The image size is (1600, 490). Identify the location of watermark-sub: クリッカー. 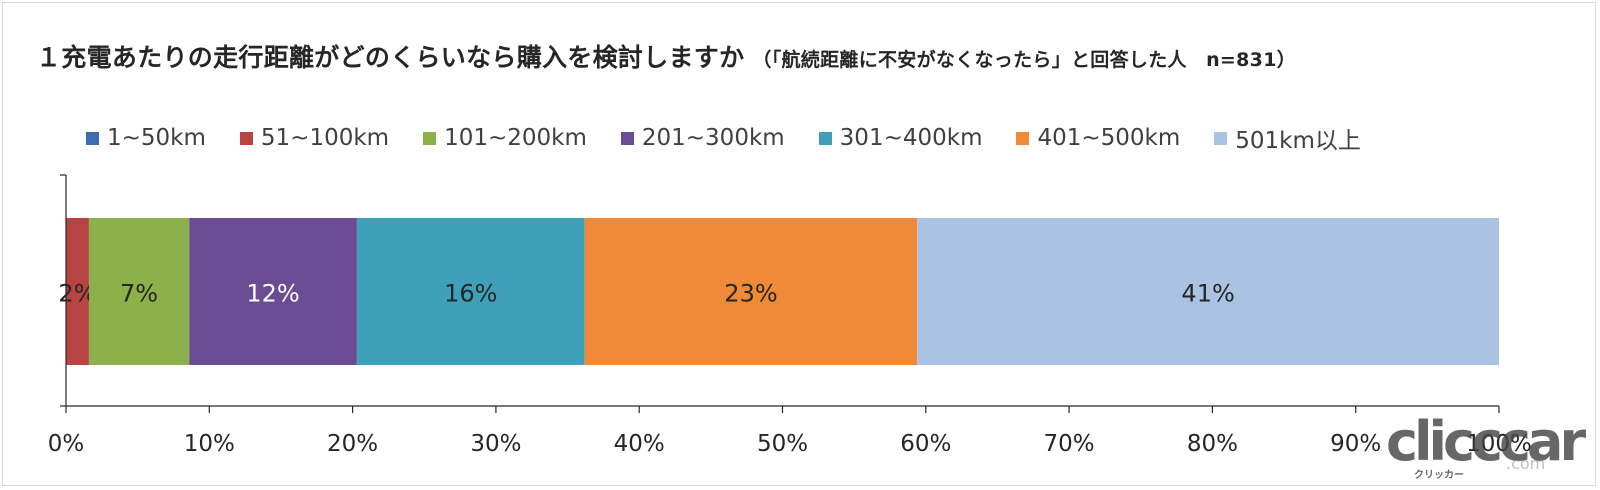
(1439, 475).